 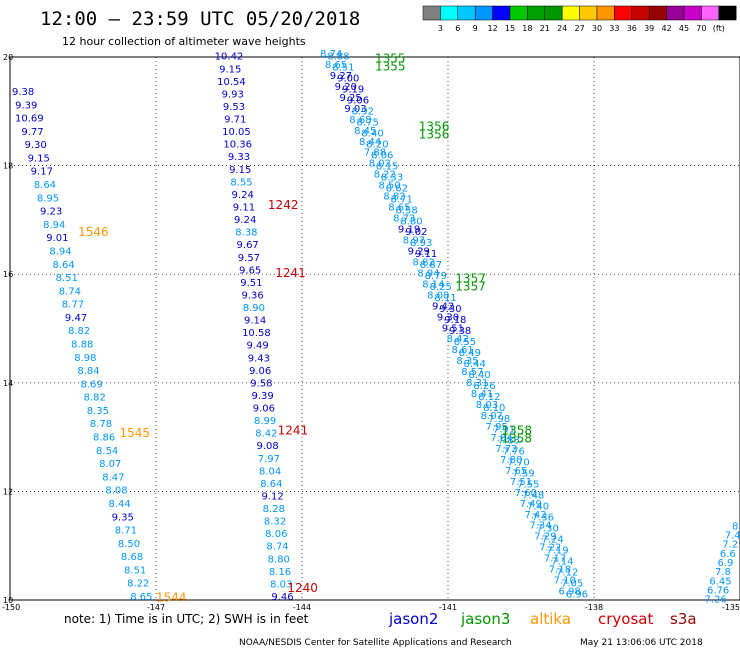 What do you see at coordinates (229, 57) in the screenshot?
I see `wave-height-point: 10.42` at bounding box center [229, 57].